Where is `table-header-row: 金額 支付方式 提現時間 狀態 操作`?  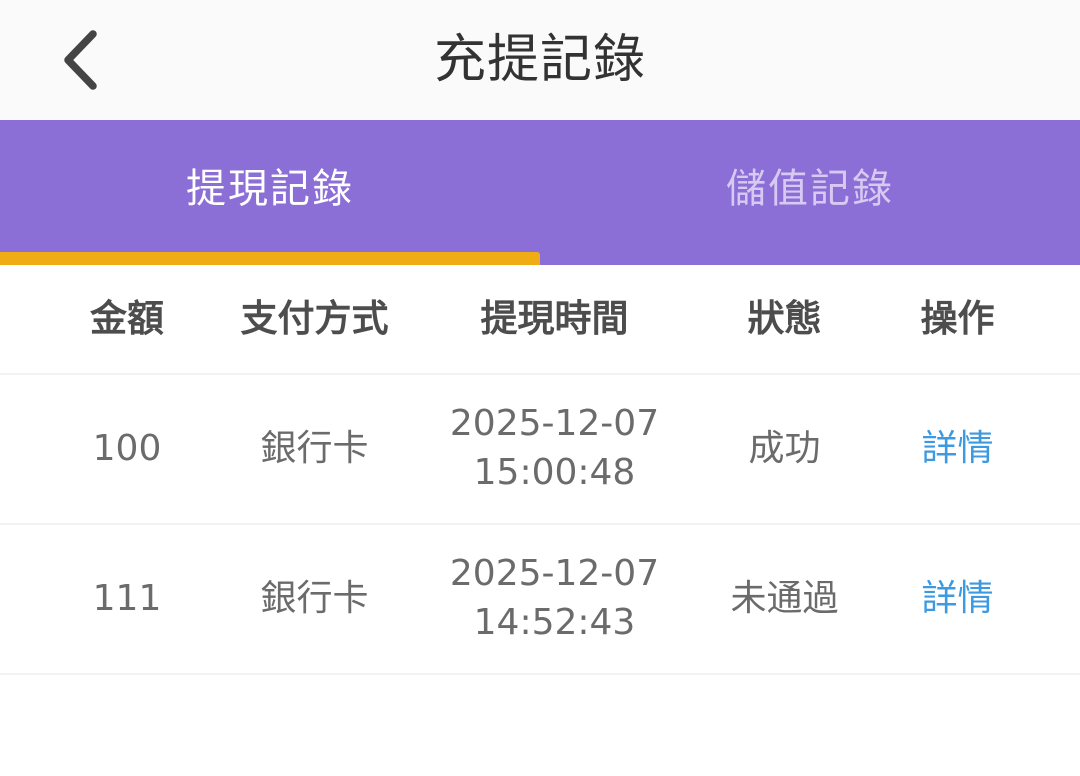 table-header-row: 金額 支付方式 提現時間 狀態 操作 is located at coordinates (540, 320).